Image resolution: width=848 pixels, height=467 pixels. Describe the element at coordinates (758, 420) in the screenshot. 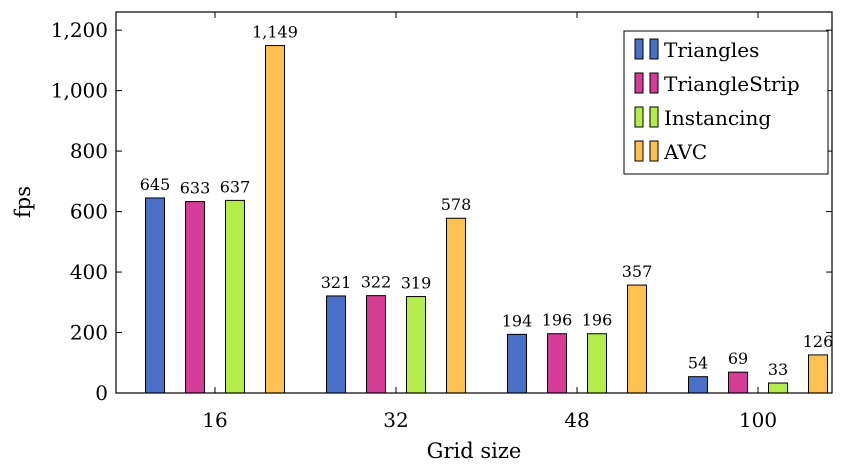

I see `x-tick-label: 100` at that location.